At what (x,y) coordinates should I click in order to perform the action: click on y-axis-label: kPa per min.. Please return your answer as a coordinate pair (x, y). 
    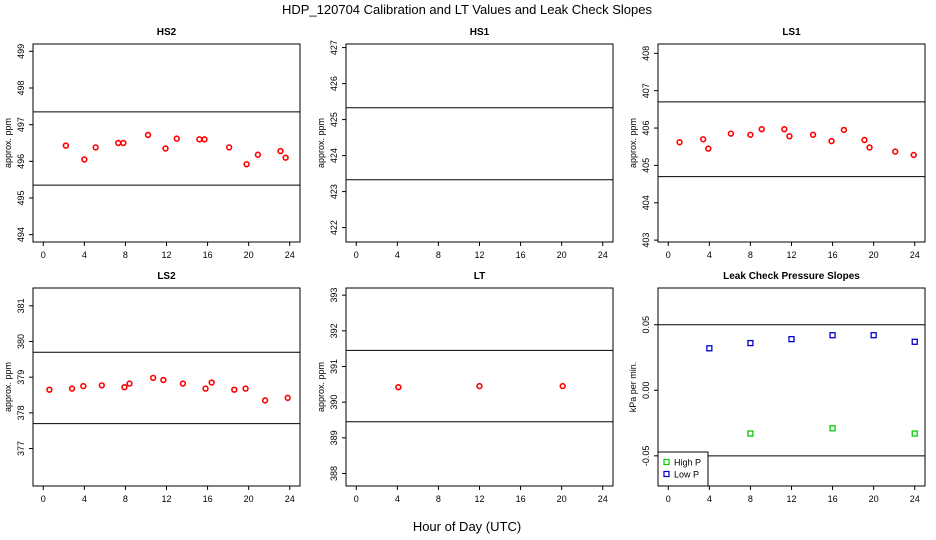
    Looking at the image, I should click on (633, 387).